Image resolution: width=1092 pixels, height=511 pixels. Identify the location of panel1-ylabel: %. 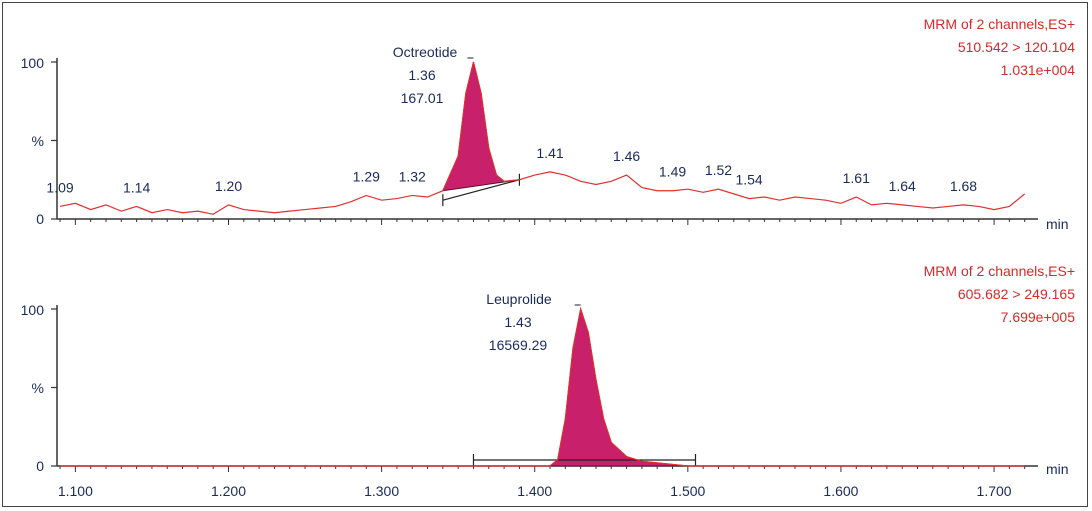
(38, 141).